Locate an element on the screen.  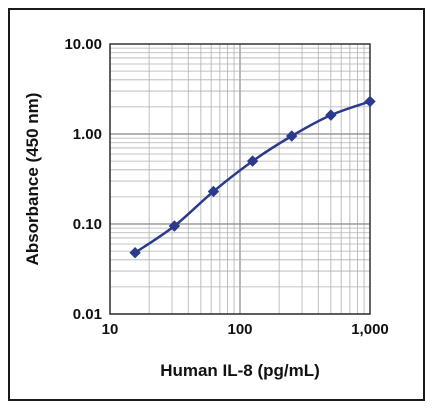
x-tick-label: 1,000 is located at coordinates (370, 329).